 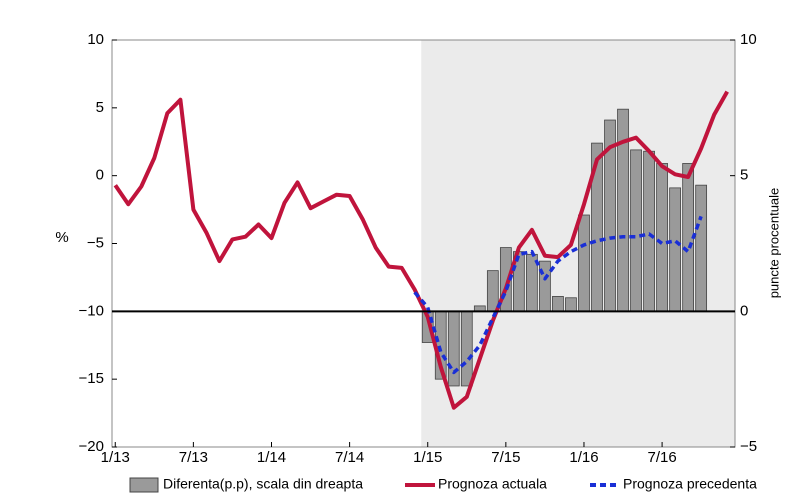 I want to click on y2-tick-label: 10, so click(x=748, y=39).